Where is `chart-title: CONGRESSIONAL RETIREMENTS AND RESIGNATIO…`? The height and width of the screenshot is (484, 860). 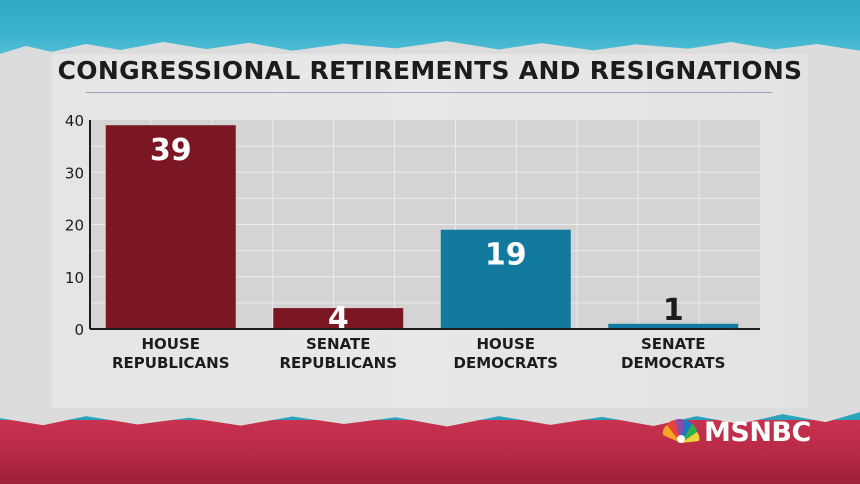
chart-title: CONGRESSIONAL RETIREMENTS AND RESIGNATIO… is located at coordinates (430, 70).